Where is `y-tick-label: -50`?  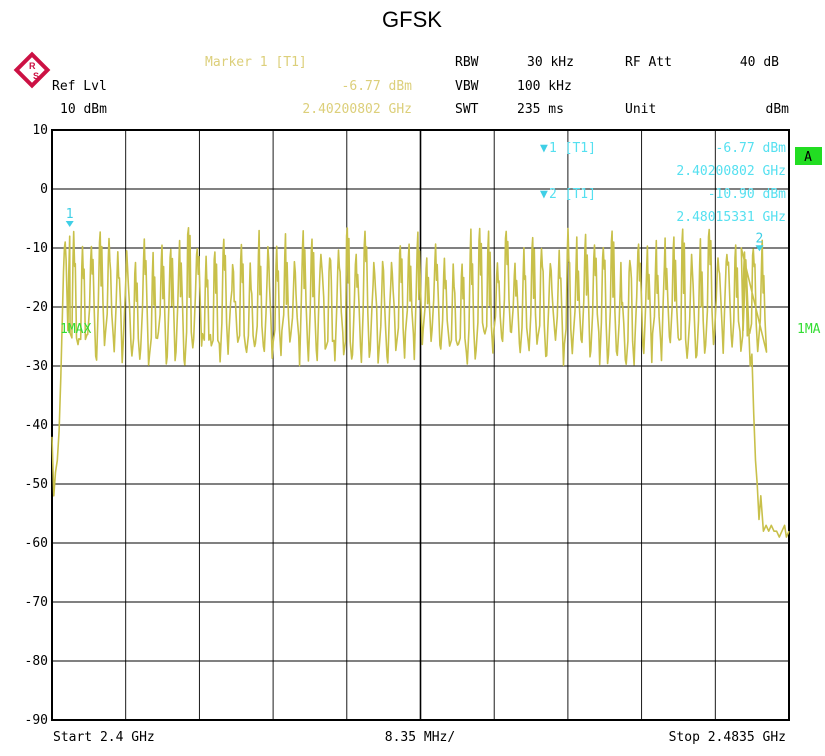
y-tick-label: -50 is located at coordinates (36, 484).